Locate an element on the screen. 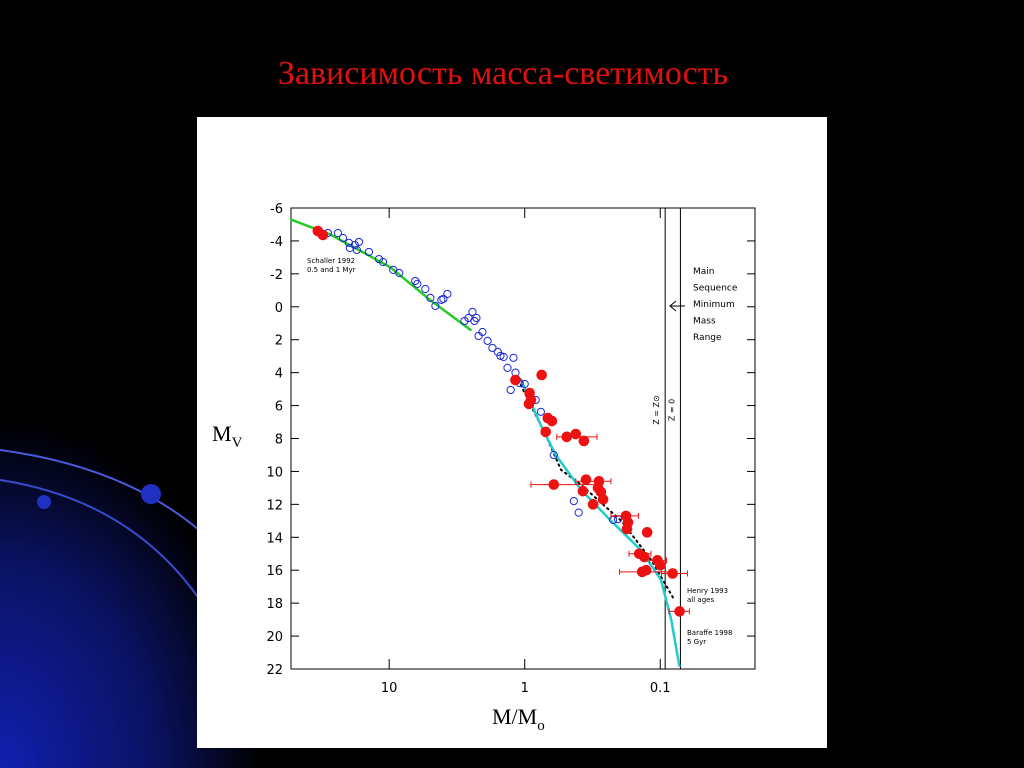 This screenshot has width=1024, height=768. y-tick-label: -2 is located at coordinates (276, 275).